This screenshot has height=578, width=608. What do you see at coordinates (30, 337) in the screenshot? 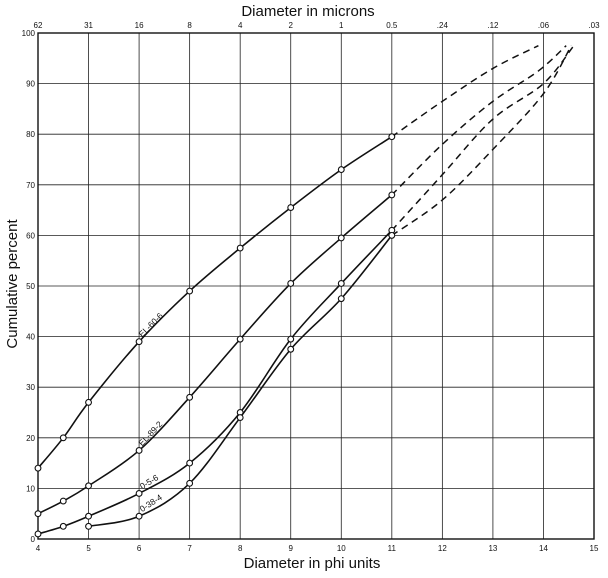
I see `y-tick-label: 40` at bounding box center [30, 337].